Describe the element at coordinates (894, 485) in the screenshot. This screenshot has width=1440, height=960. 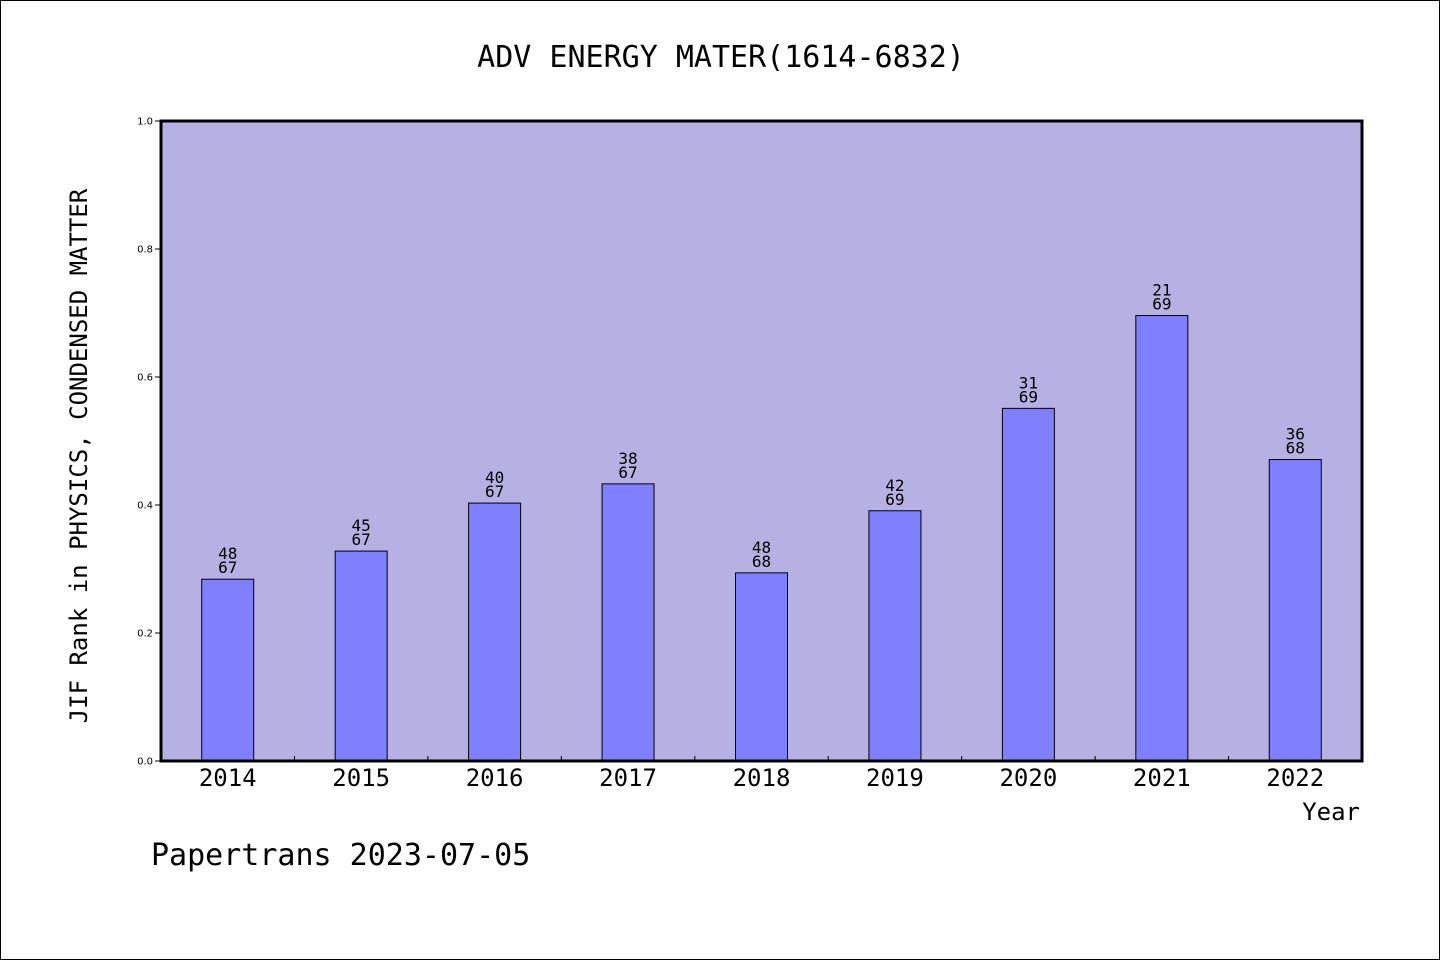
I see `bar-label-rank: 42` at that location.